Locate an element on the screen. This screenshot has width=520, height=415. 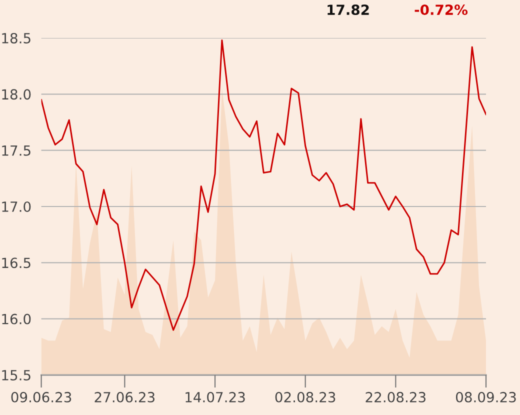
y-tick-label: 16.5 is located at coordinates (16, 263).